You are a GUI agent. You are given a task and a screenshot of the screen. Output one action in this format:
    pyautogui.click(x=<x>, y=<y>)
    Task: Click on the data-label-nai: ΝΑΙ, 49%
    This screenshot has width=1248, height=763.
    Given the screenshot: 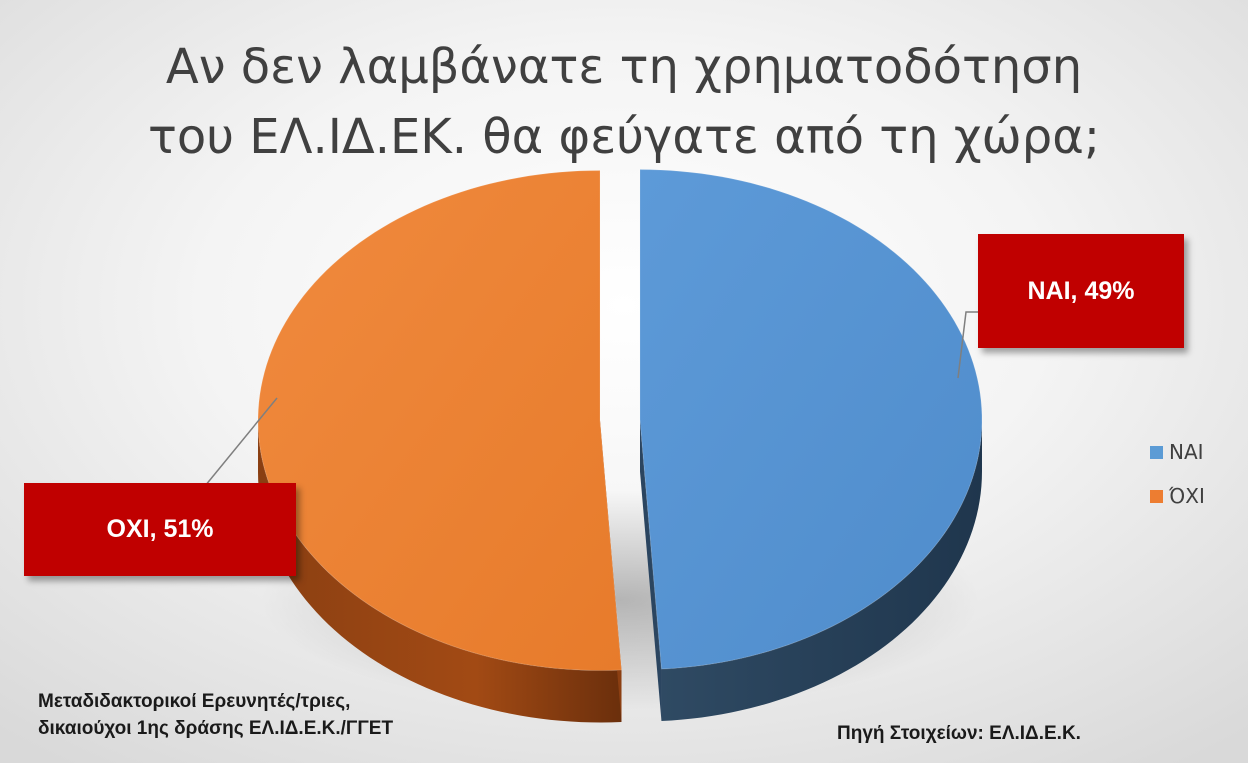 What is the action you would take?
    pyautogui.click(x=1081, y=291)
    